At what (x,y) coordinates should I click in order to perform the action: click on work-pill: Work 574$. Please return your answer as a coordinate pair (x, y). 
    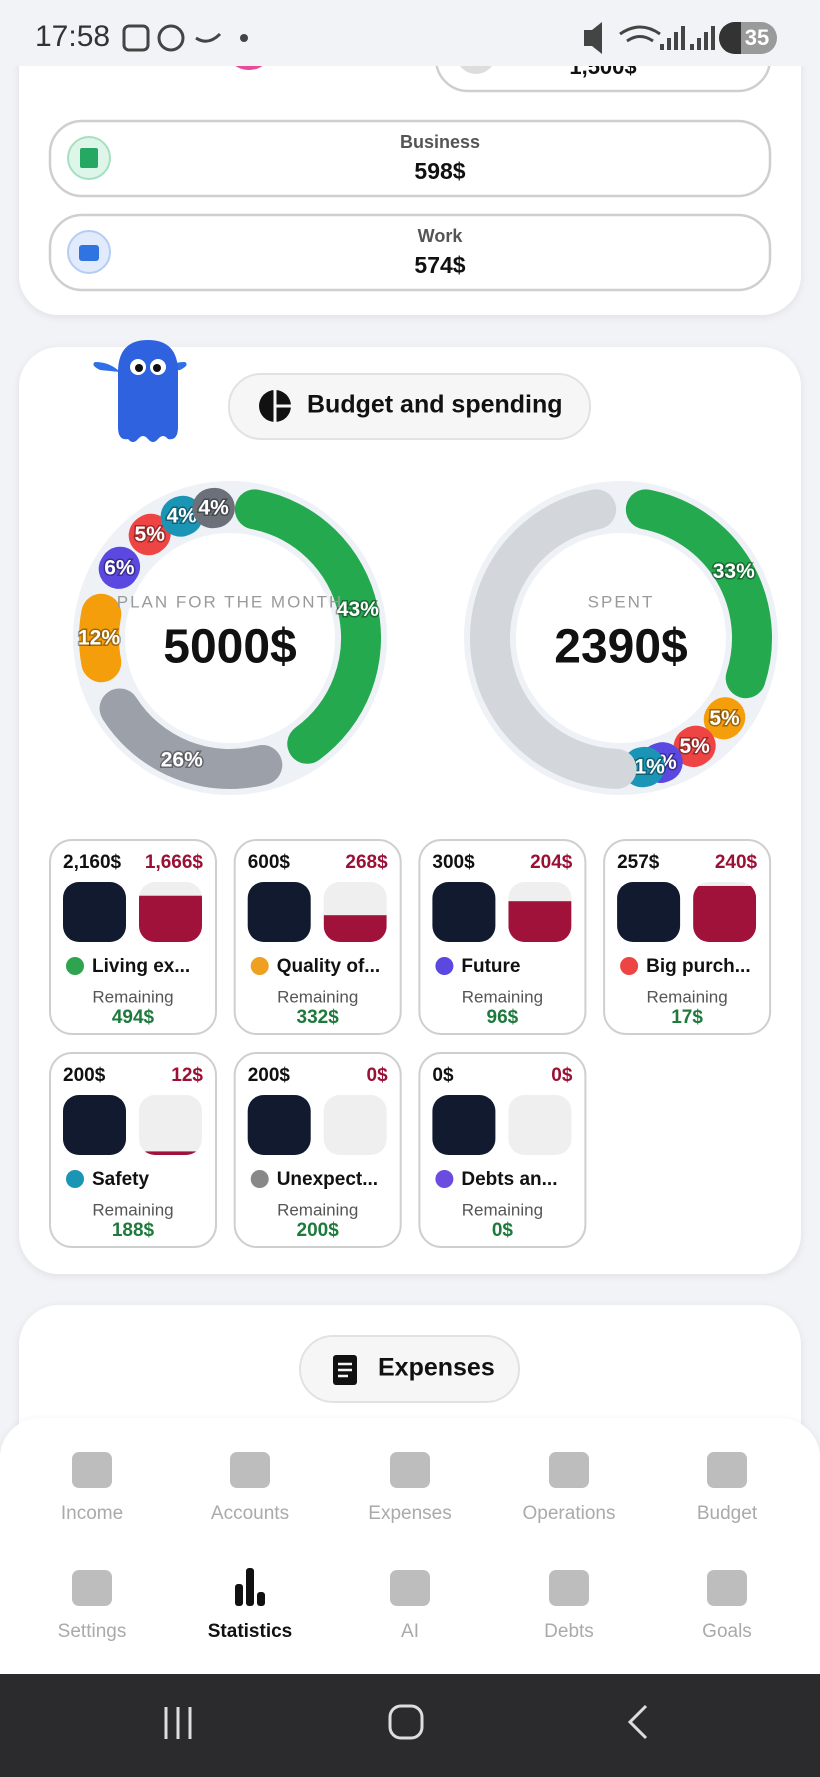
    Looking at the image, I should click on (410, 252).